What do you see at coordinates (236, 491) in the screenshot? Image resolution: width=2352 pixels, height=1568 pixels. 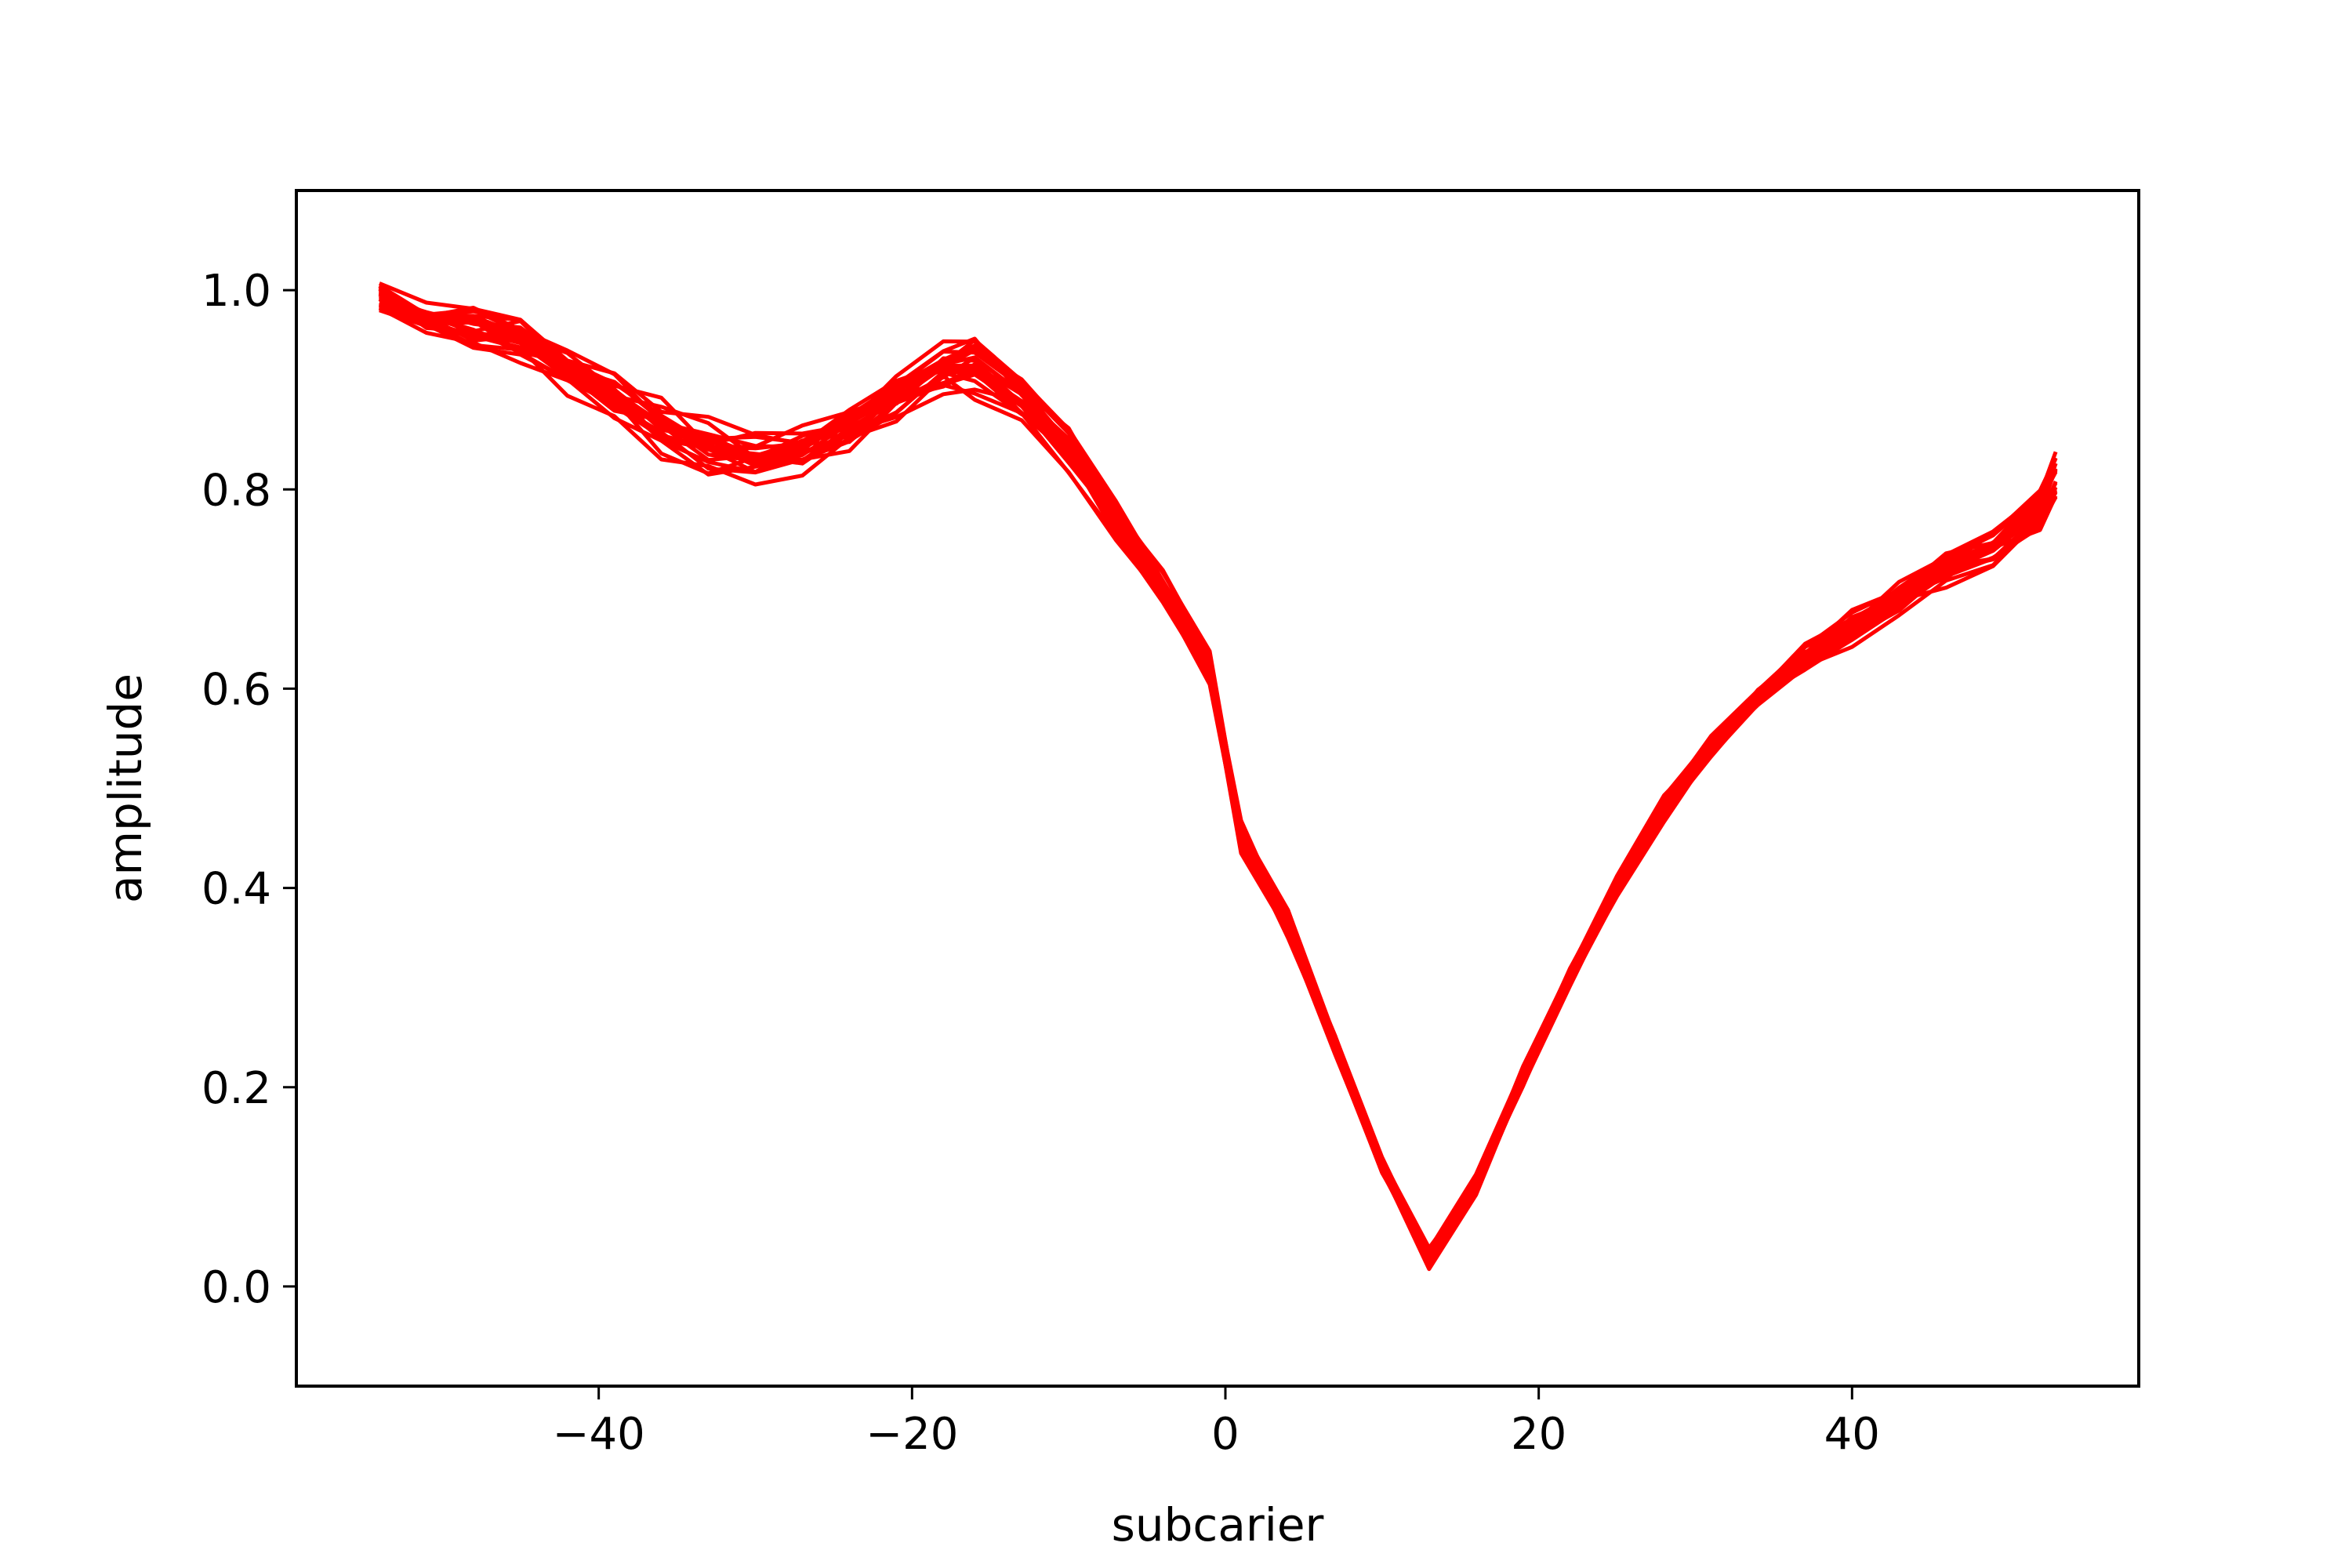 I see `y-tick-label: 0.8` at bounding box center [236, 491].